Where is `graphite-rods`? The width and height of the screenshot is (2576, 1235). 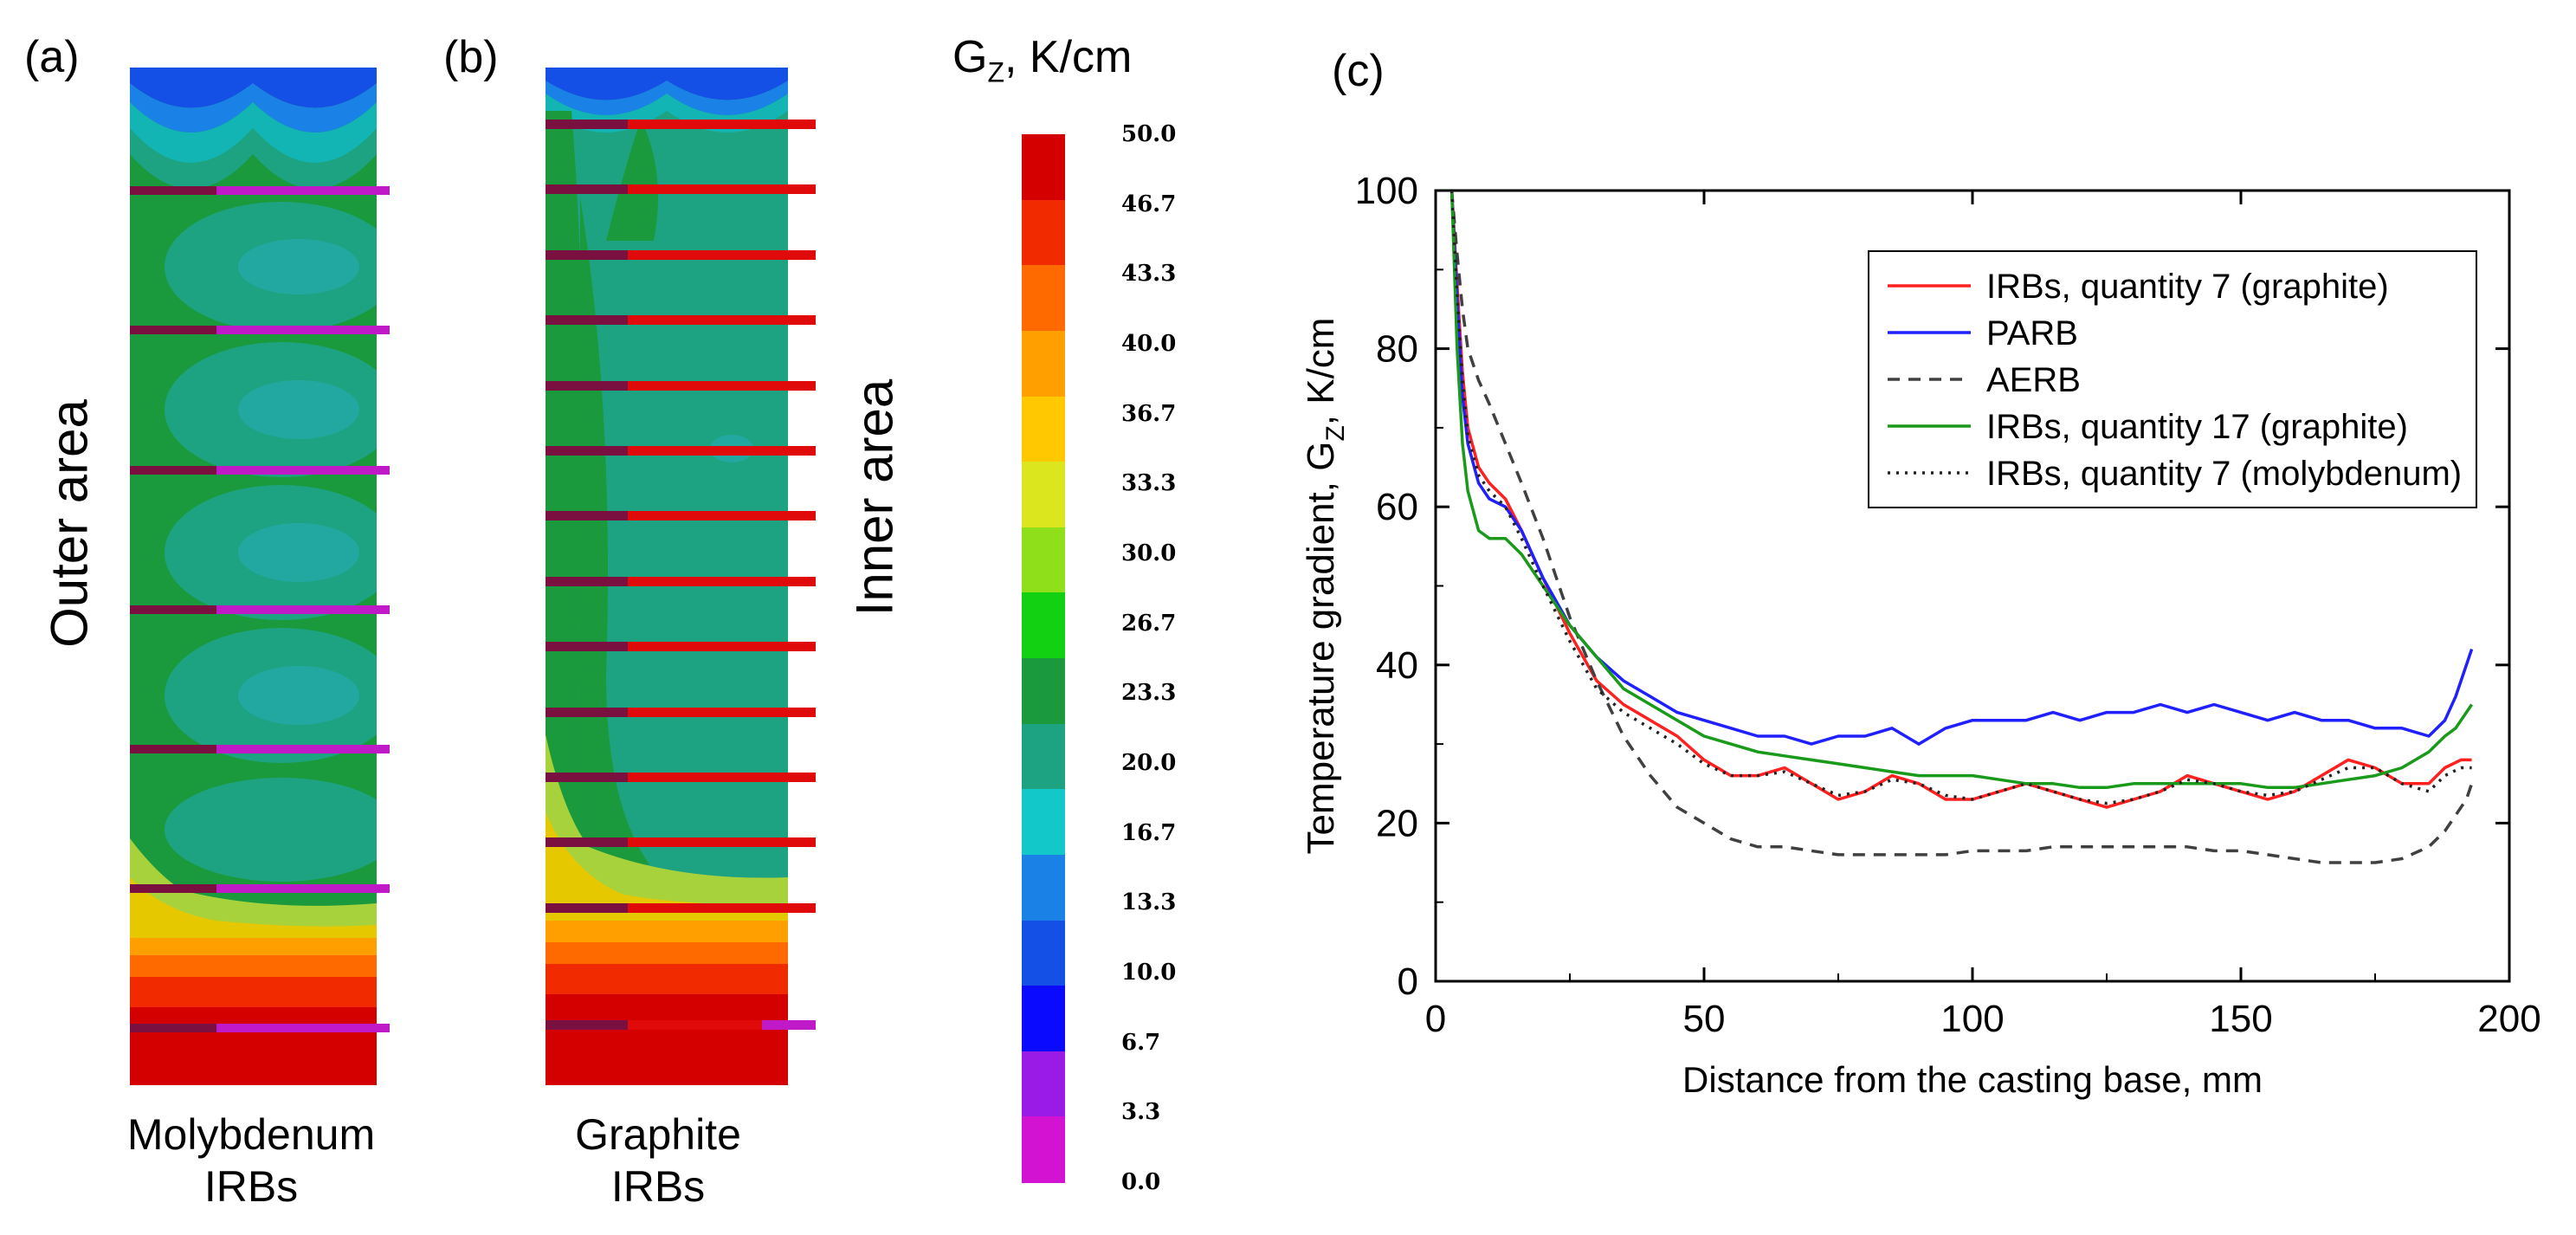
graphite-rods is located at coordinates (681, 575).